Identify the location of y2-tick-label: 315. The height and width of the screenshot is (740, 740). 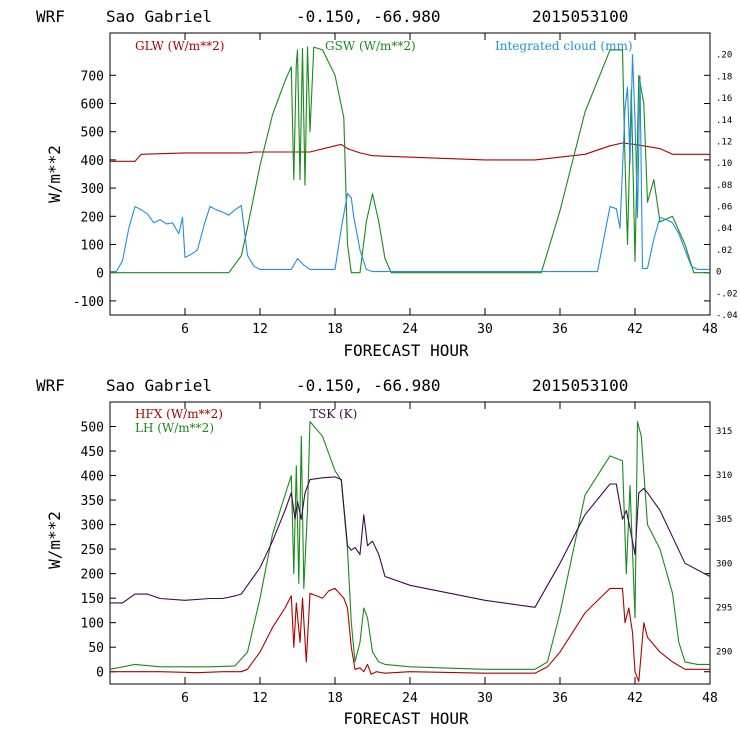
(724, 432).